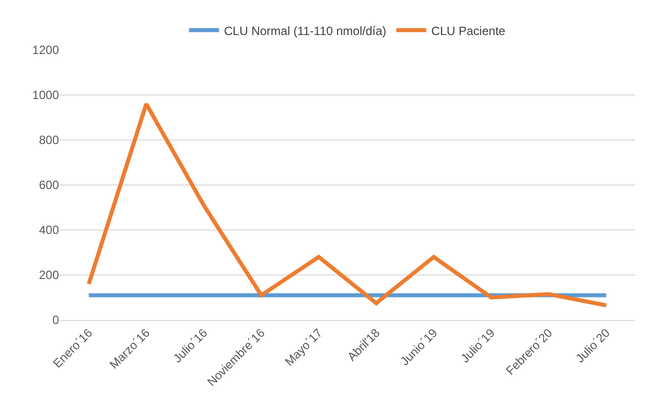 The image size is (665, 410). I want to click on legend-label: CLU Normal (11-110 nmol/día), so click(305, 31).